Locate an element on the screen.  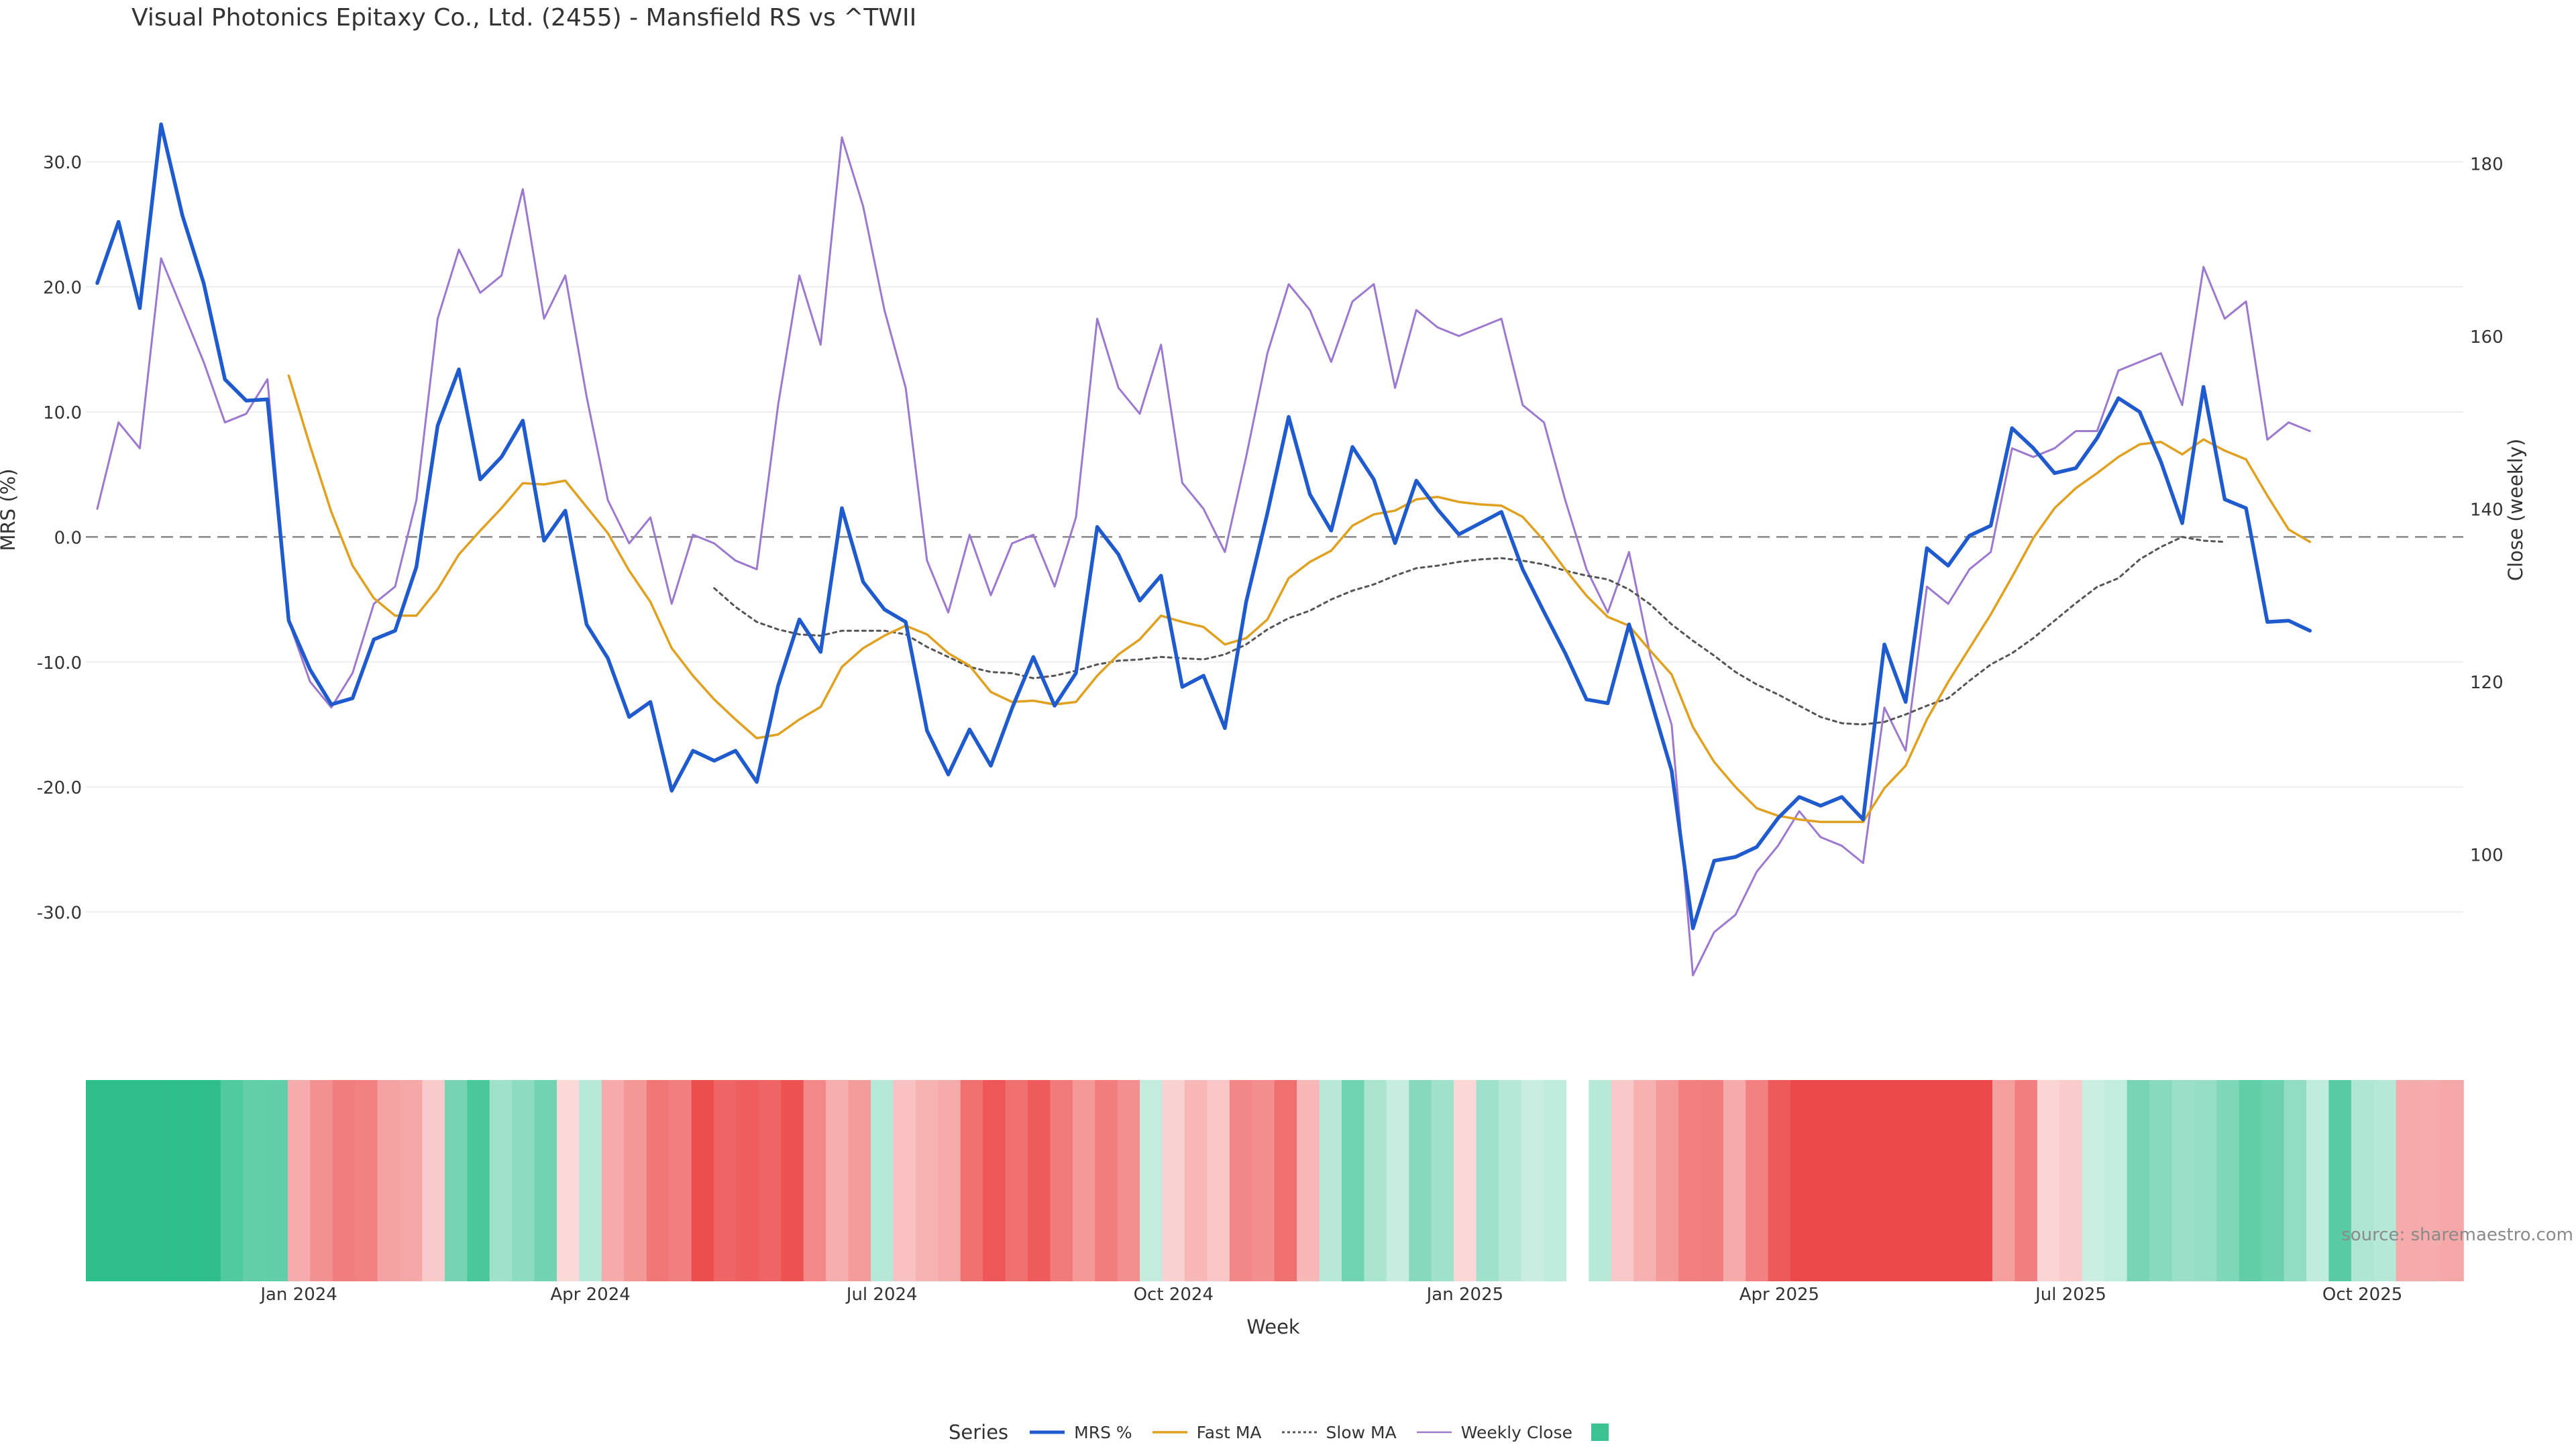
legend-item-mrs: MRS % is located at coordinates (1080, 1432).